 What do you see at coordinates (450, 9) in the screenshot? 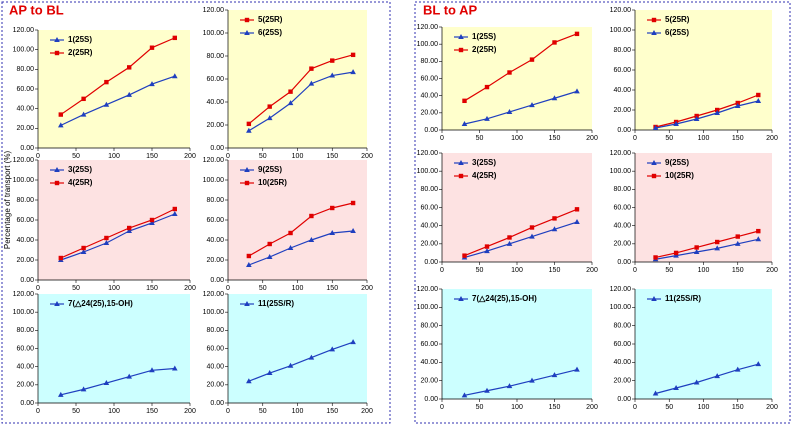
I see `group-title: BL to AP` at bounding box center [450, 9].